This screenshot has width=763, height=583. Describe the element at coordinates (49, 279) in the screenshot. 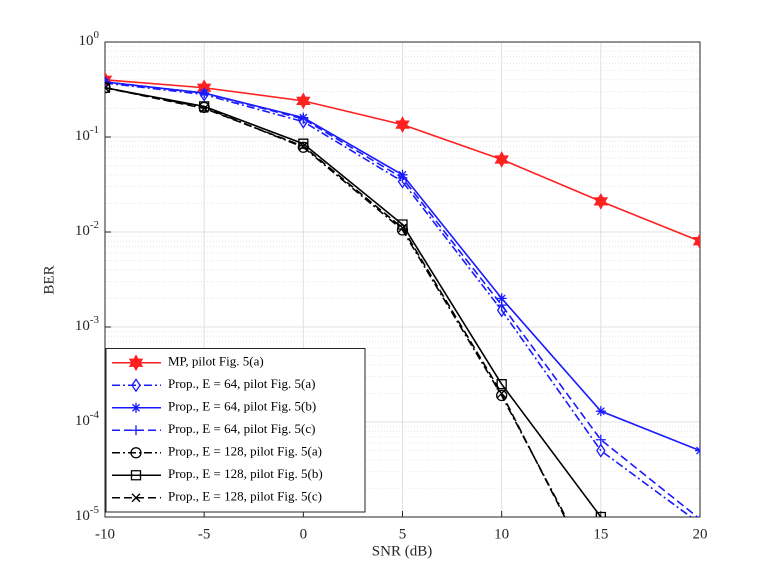

I see `y-axis-label: BER` at that location.